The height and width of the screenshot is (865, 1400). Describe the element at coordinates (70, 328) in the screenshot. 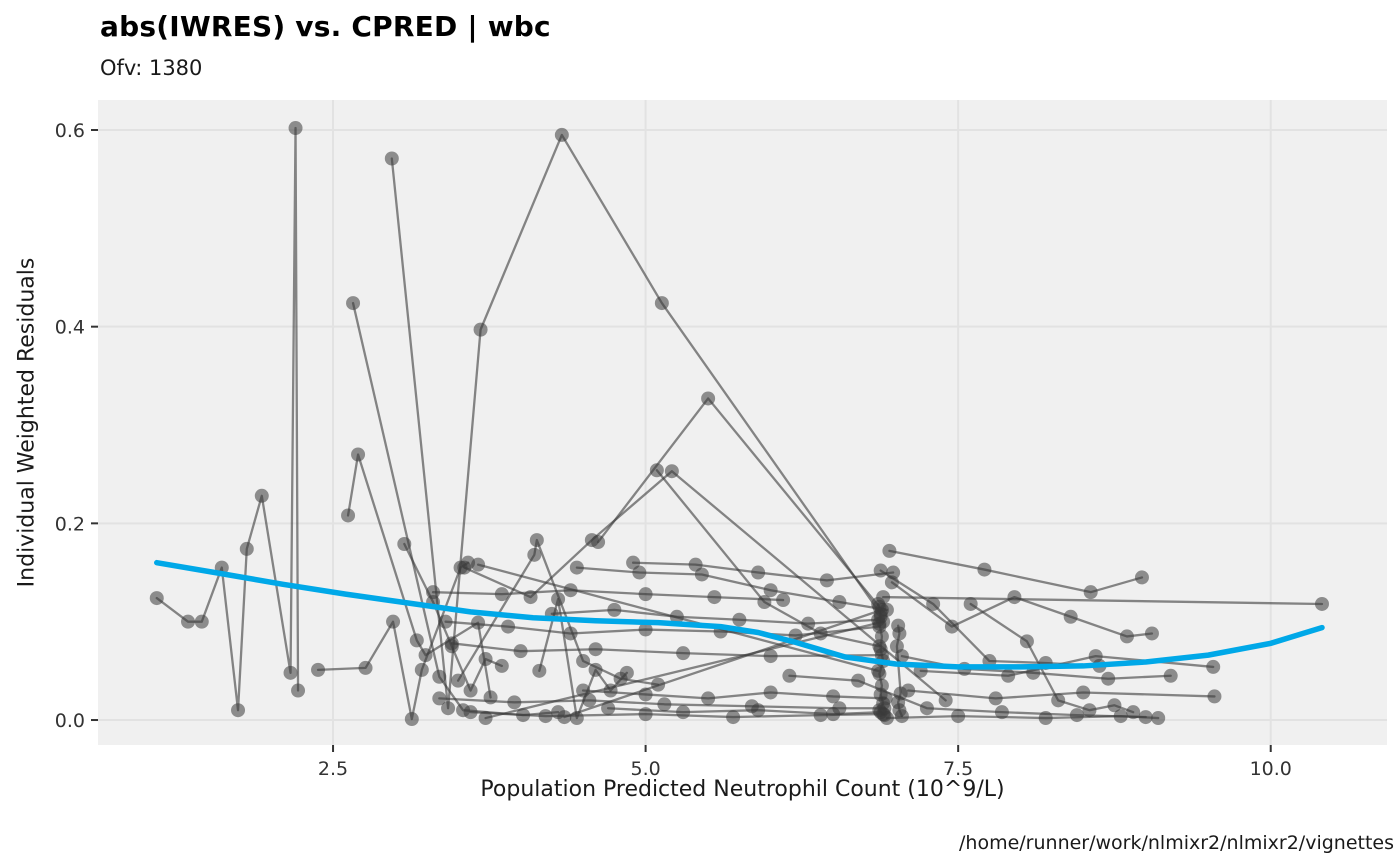

I see `y-tick-label: 0.4` at that location.